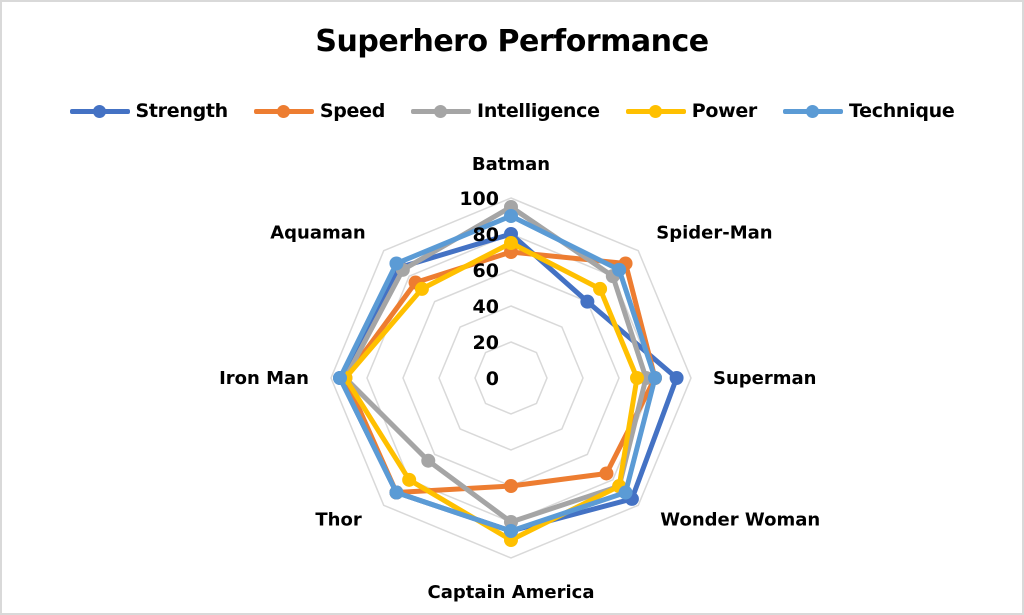 The image size is (1024, 615). Describe the element at coordinates (740, 519) in the screenshot. I see `axis-label-wonder-woman: Wonder Woman` at that location.